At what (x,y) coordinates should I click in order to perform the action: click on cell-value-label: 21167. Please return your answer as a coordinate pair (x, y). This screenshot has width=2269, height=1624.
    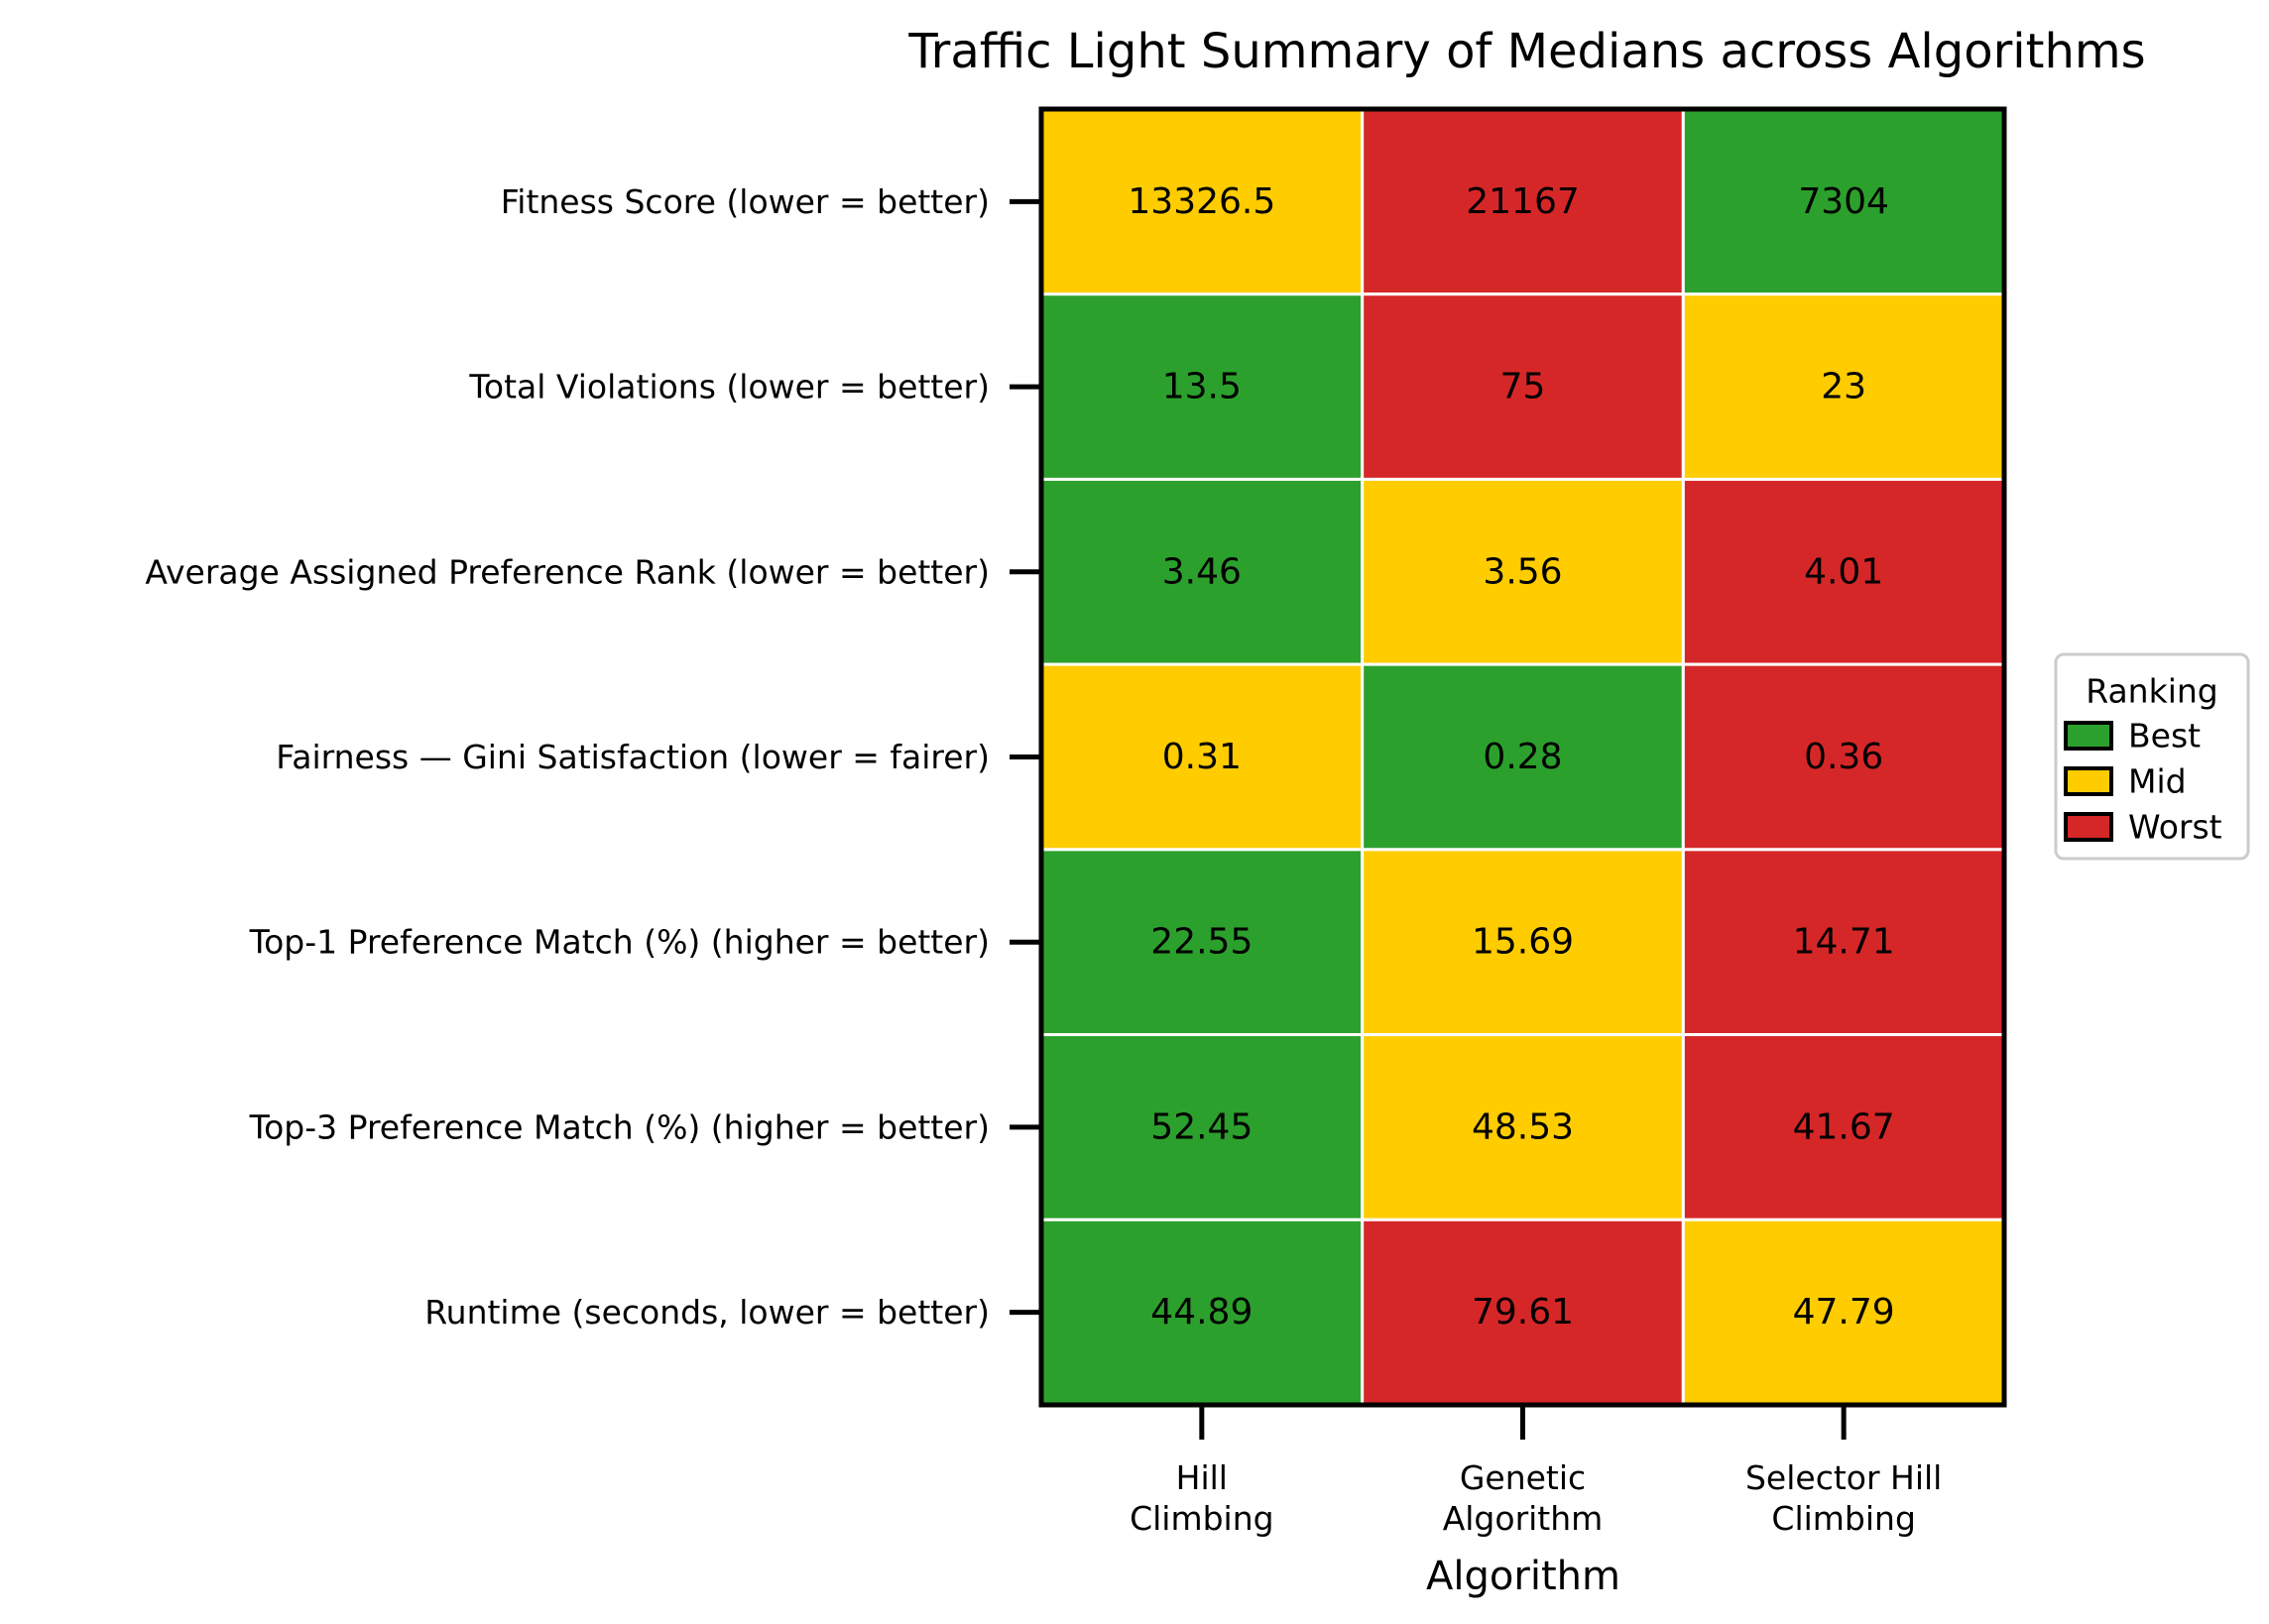
    Looking at the image, I should click on (1523, 201).